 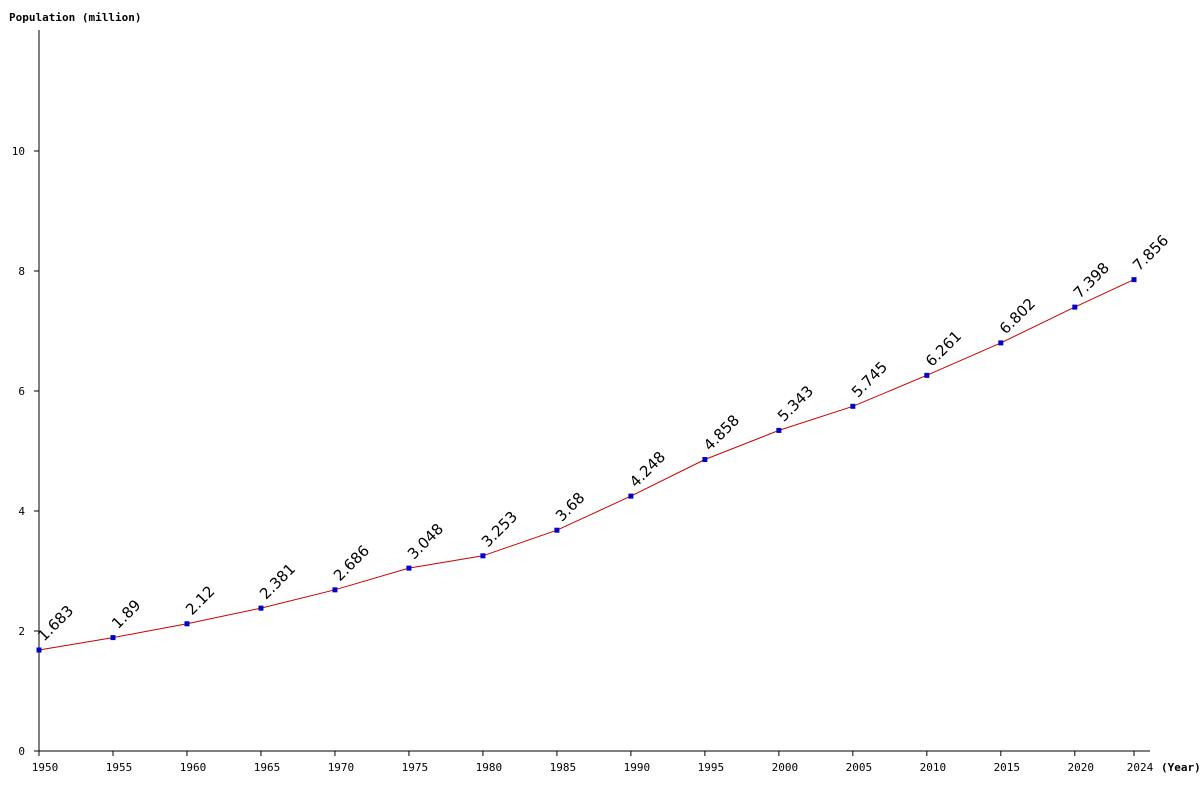 I want to click on data-point-label: 6.261, so click(x=943, y=348).